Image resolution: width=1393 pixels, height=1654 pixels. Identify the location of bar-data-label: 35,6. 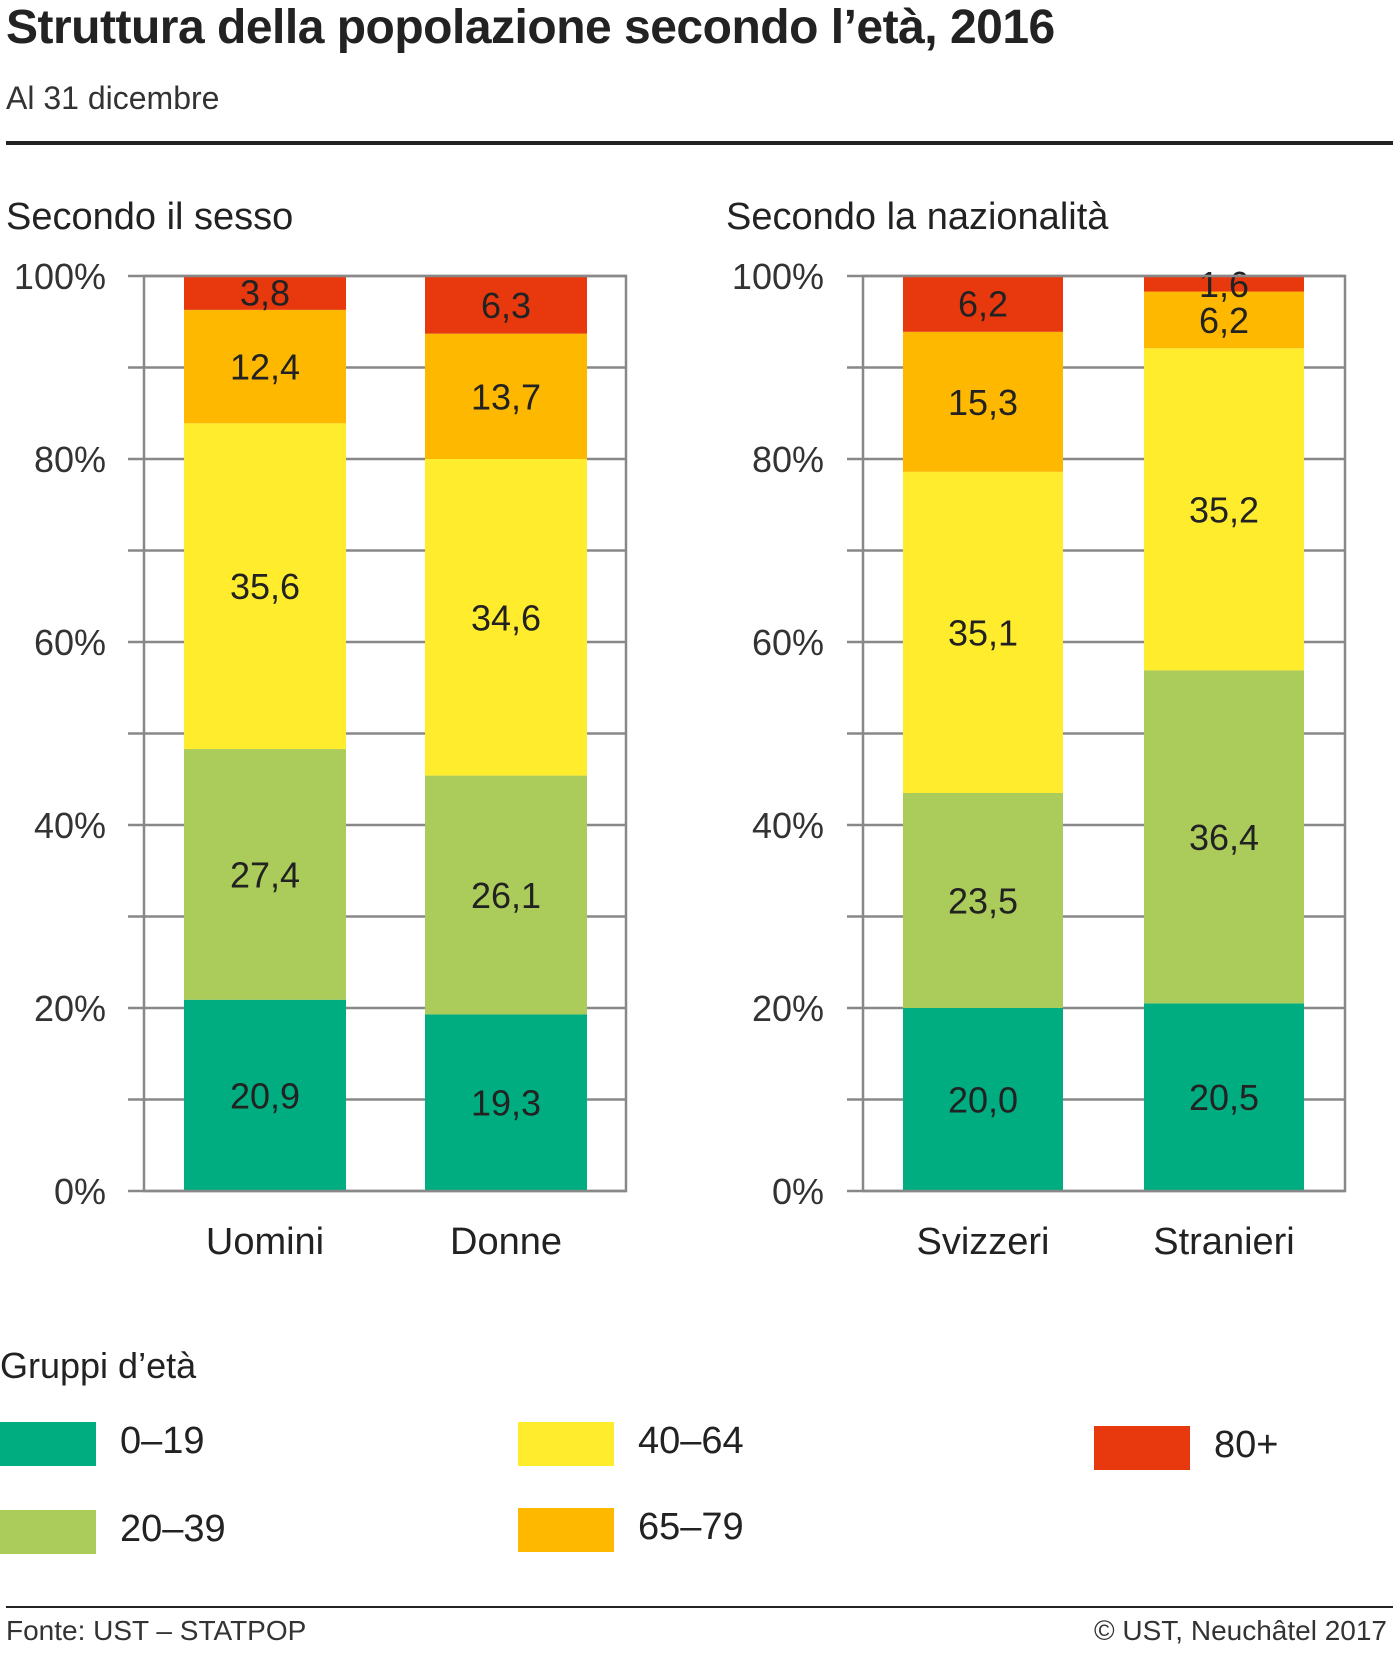
(265, 586).